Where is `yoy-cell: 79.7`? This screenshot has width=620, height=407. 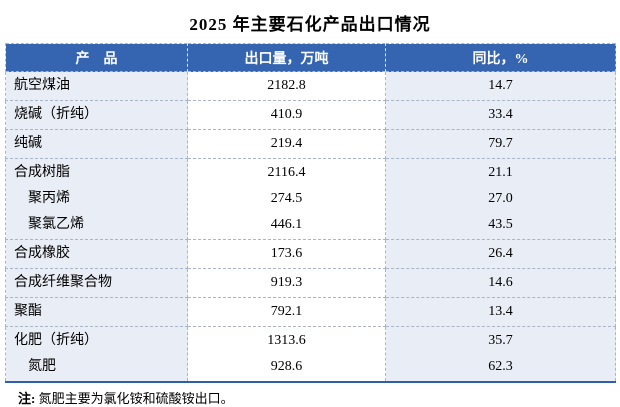 yoy-cell: 79.7 is located at coordinates (500, 144).